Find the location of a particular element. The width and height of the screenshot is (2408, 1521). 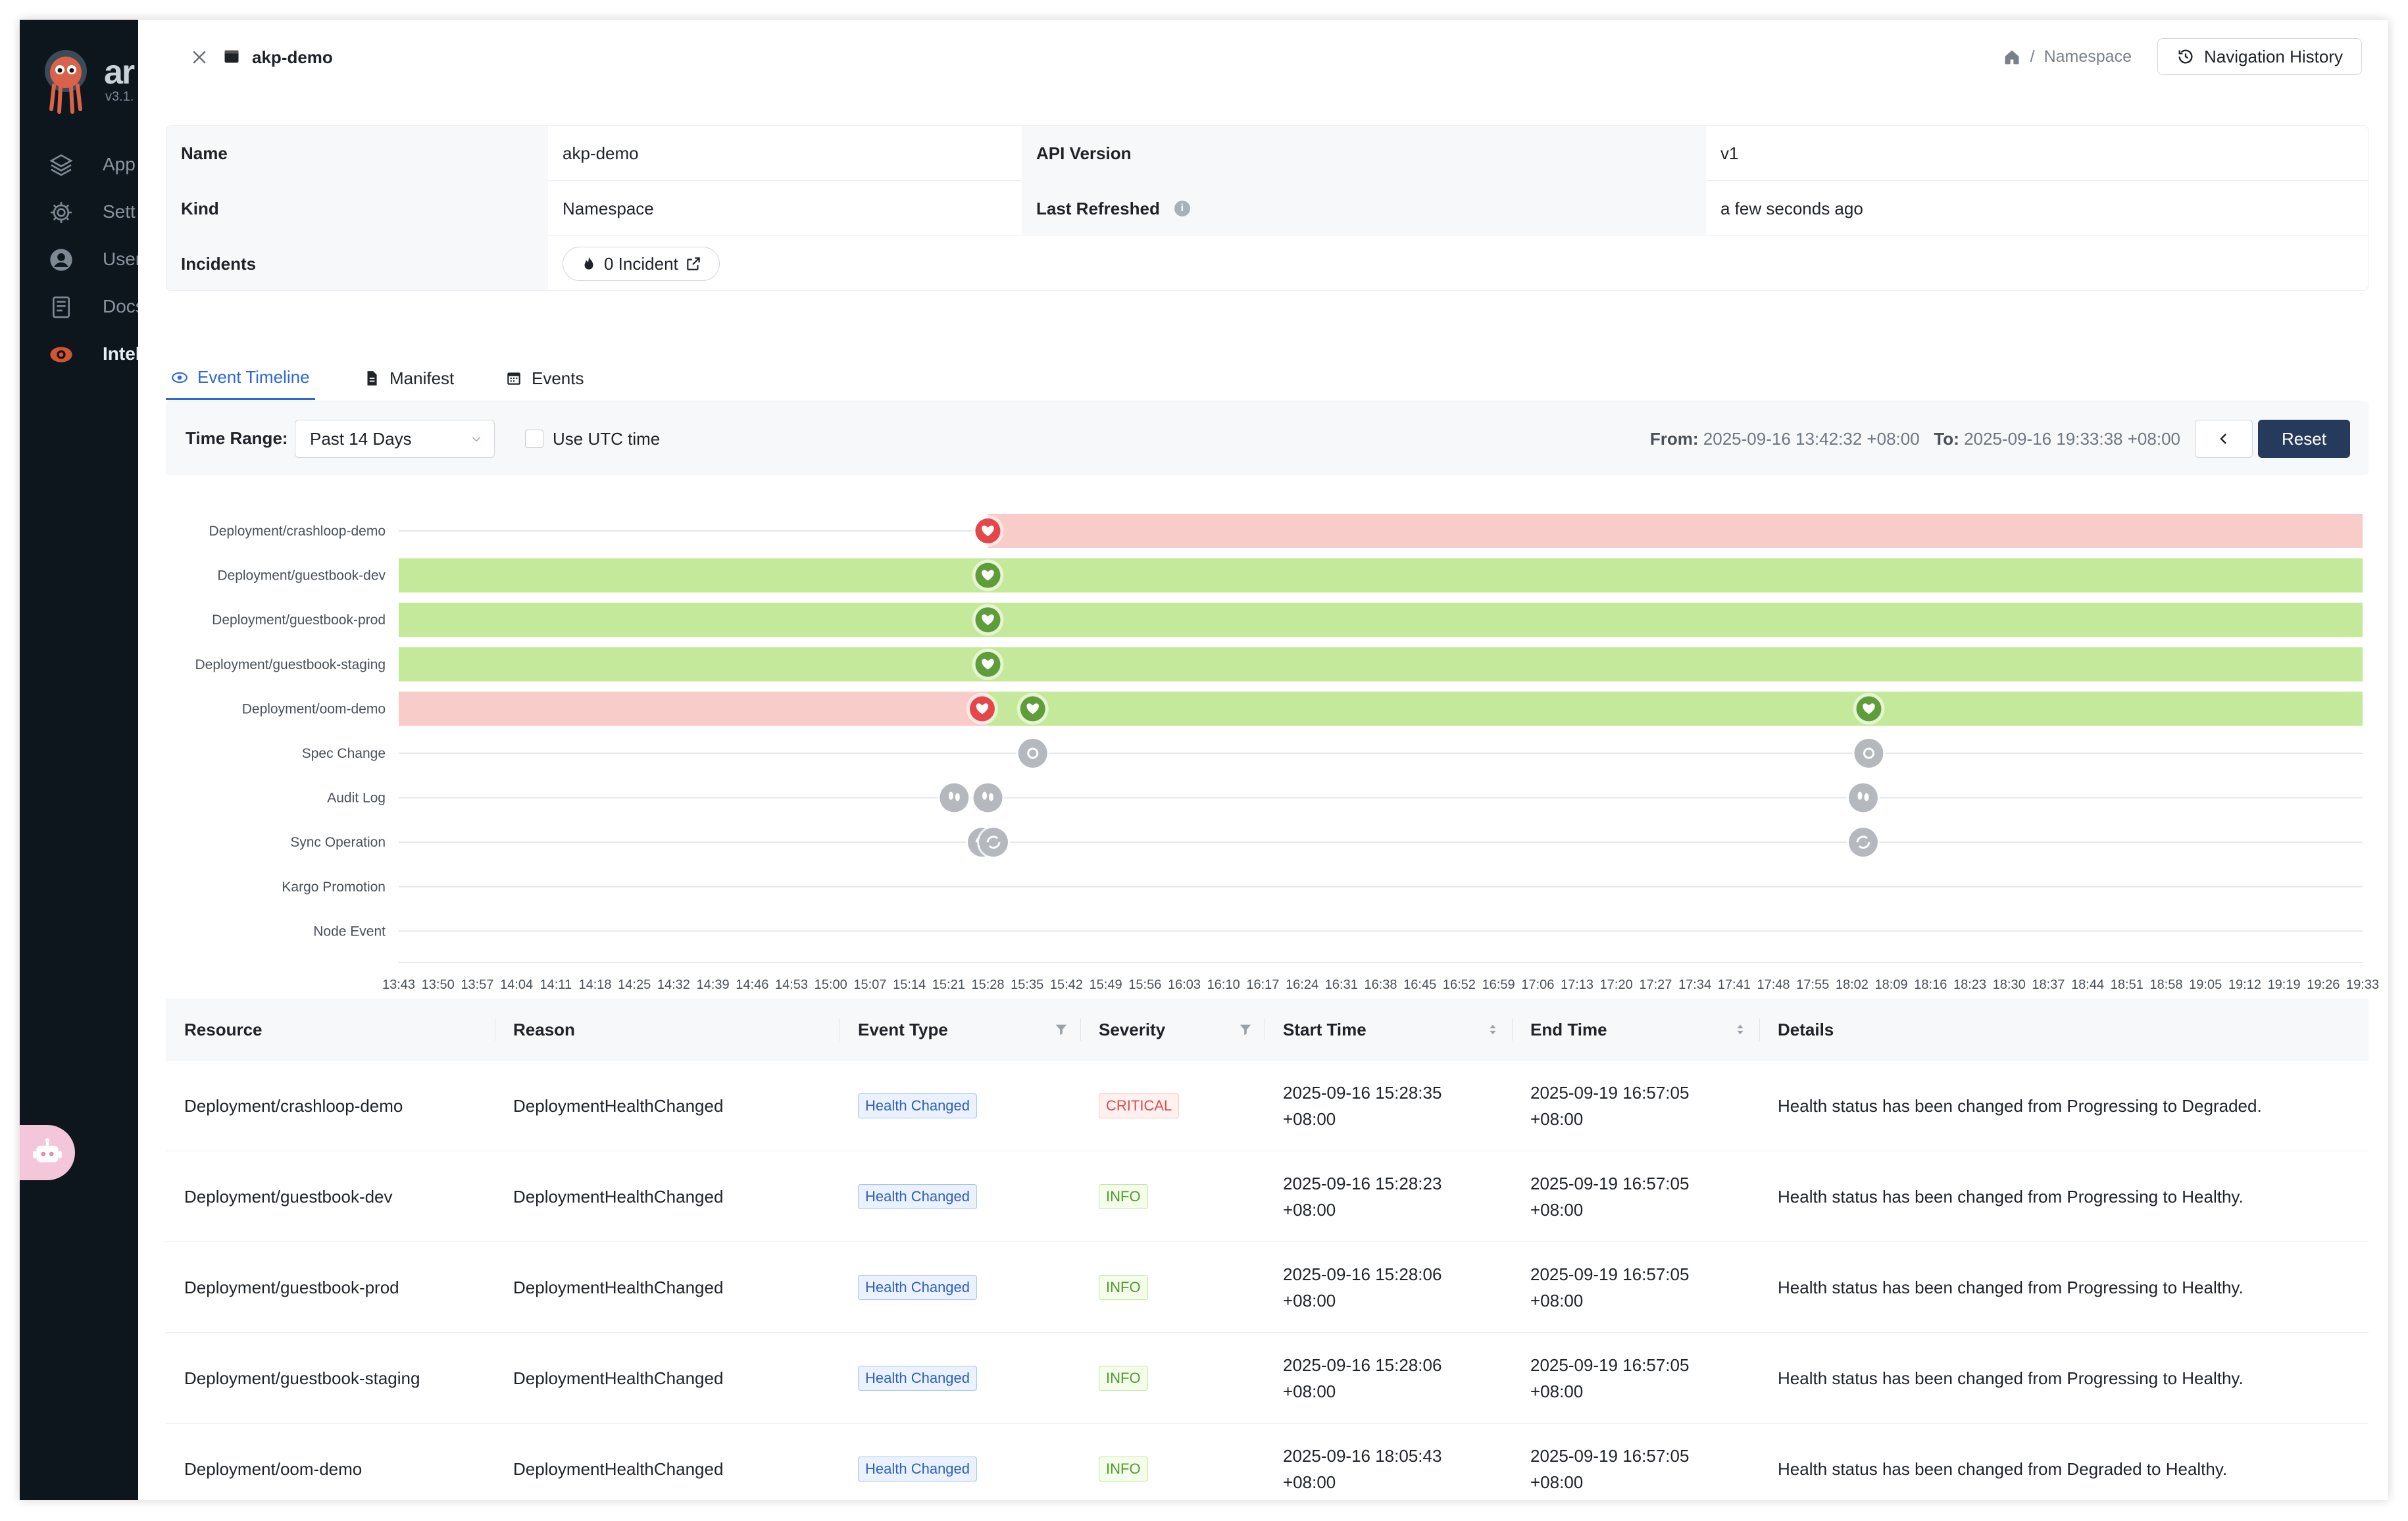

tab-events: Events is located at coordinates (544, 378).